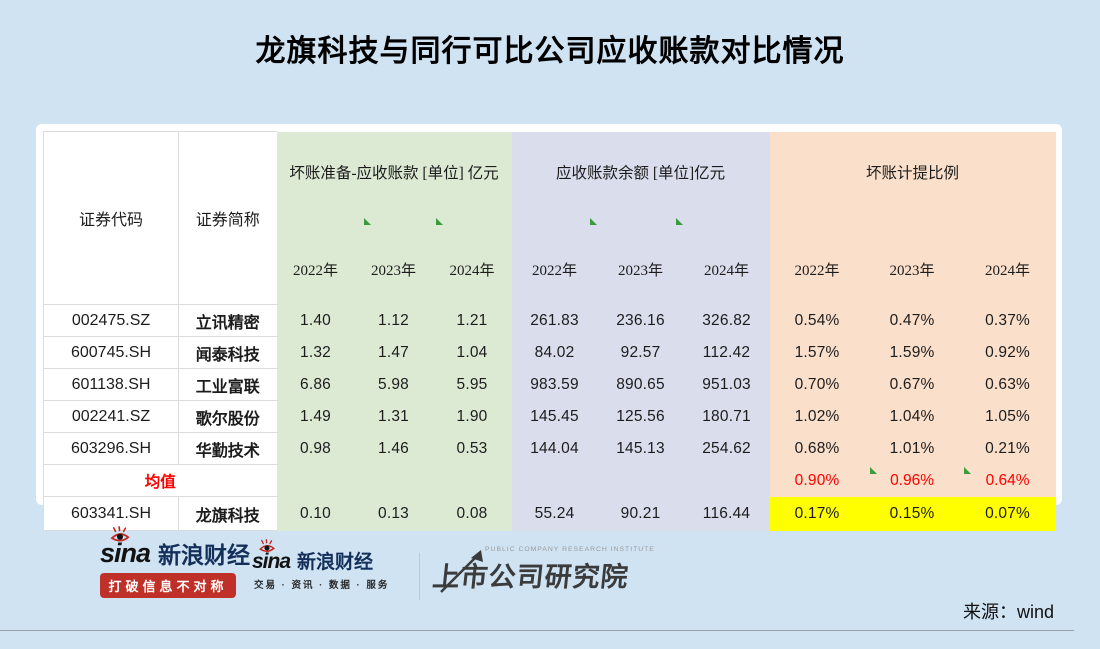 Image resolution: width=1100 pixels, height=649 pixels. What do you see at coordinates (912, 384) in the screenshot?
I see `ratio-value: 0.67%` at bounding box center [912, 384].